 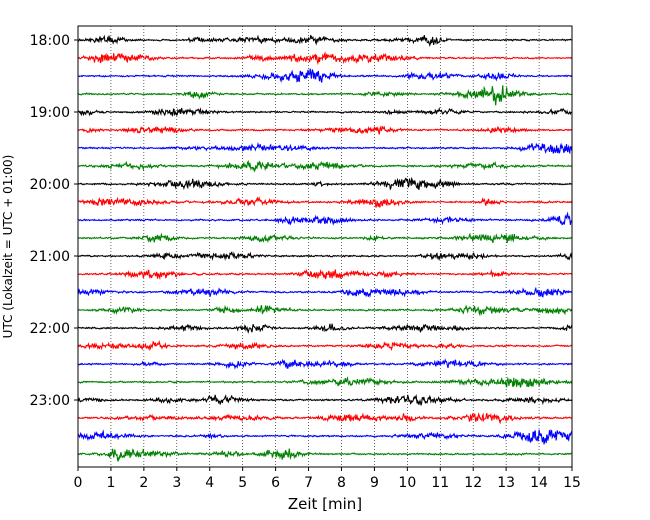 I want to click on x-tick-label-12: 12, so click(x=473, y=483).